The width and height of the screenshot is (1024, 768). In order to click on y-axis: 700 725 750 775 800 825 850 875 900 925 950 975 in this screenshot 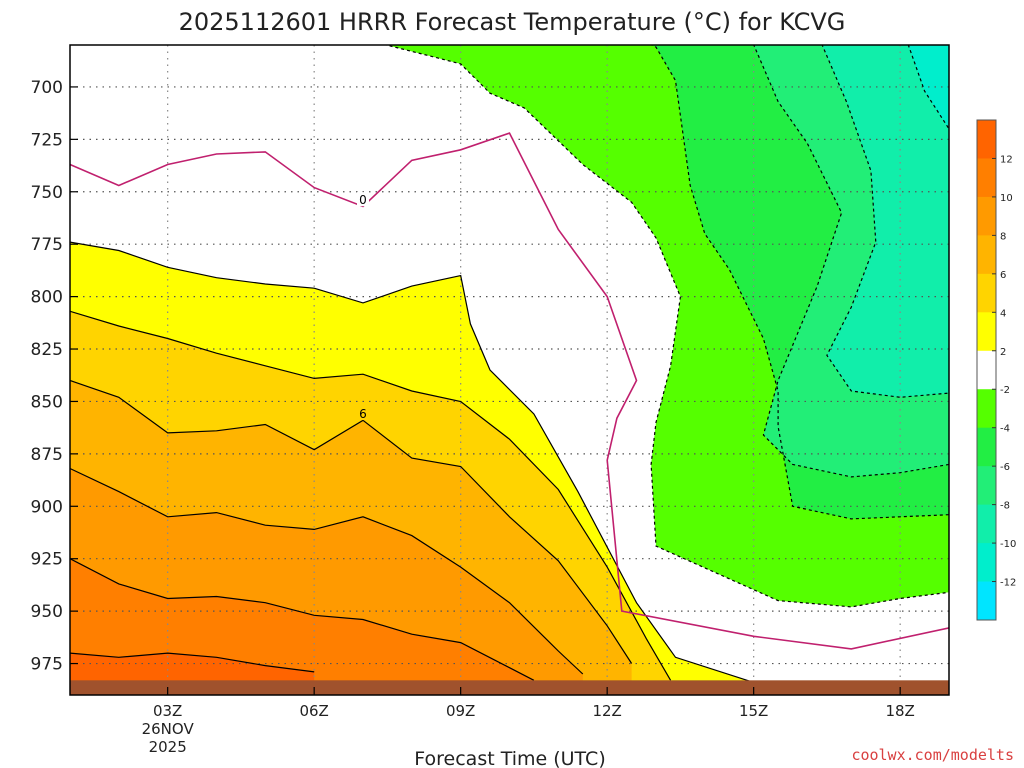, I will do `click(54, 376)`.